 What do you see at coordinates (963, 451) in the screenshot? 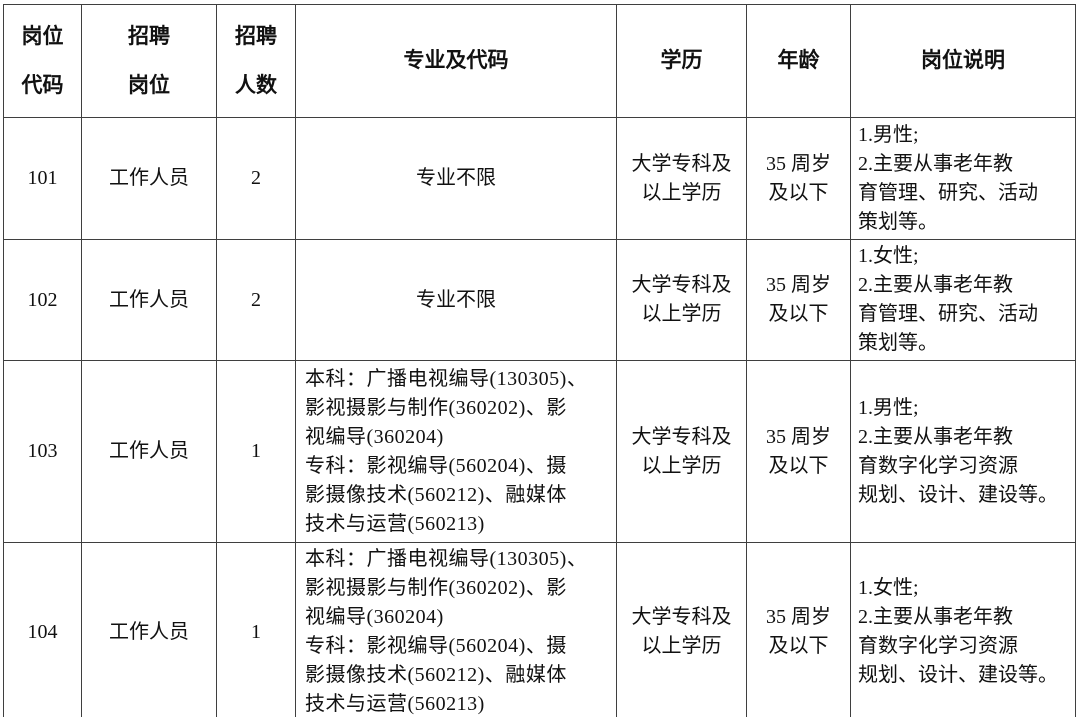
I see `cell-job-description: 1.男性; 2.主要从事老年教 育数字化学习资源 规划、设计、建设等。` at bounding box center [963, 451].